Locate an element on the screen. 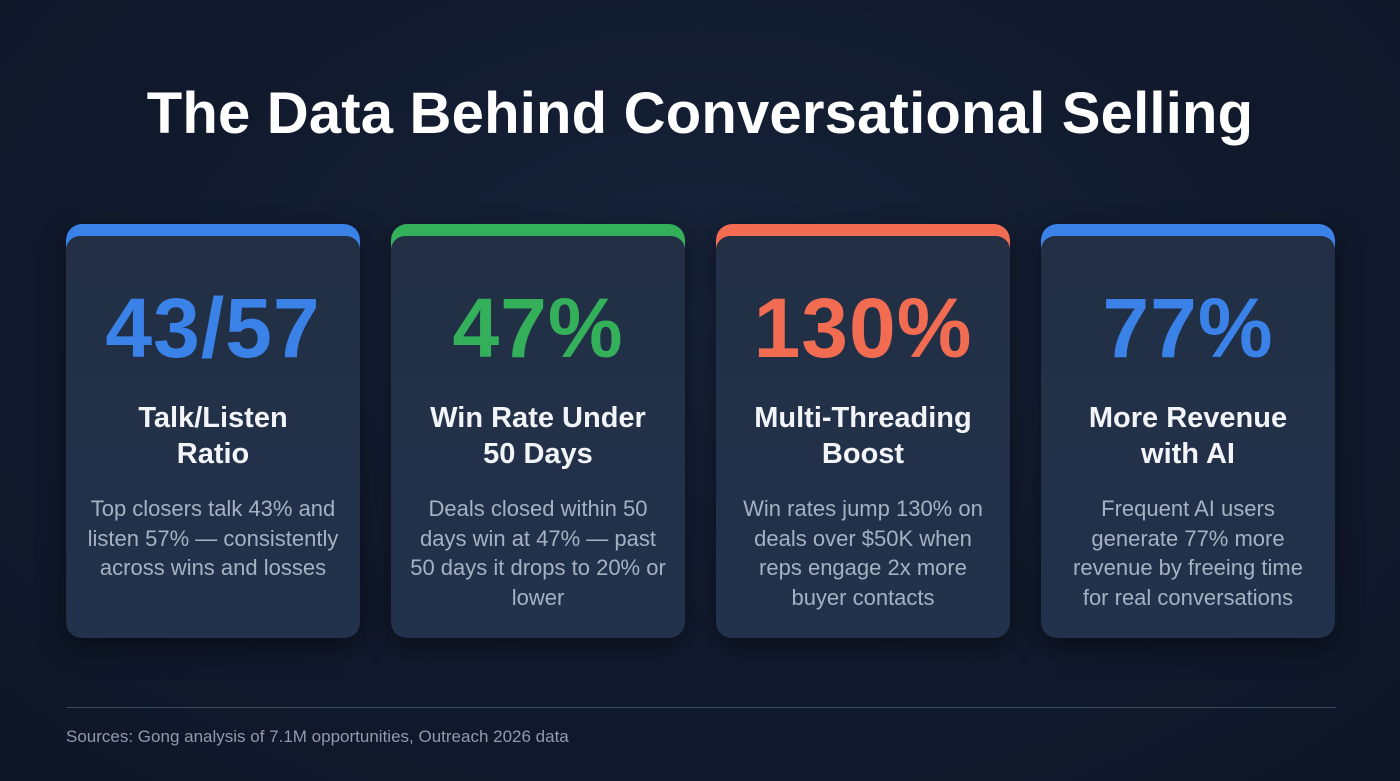  stat-value: 47% is located at coordinates (538, 328).